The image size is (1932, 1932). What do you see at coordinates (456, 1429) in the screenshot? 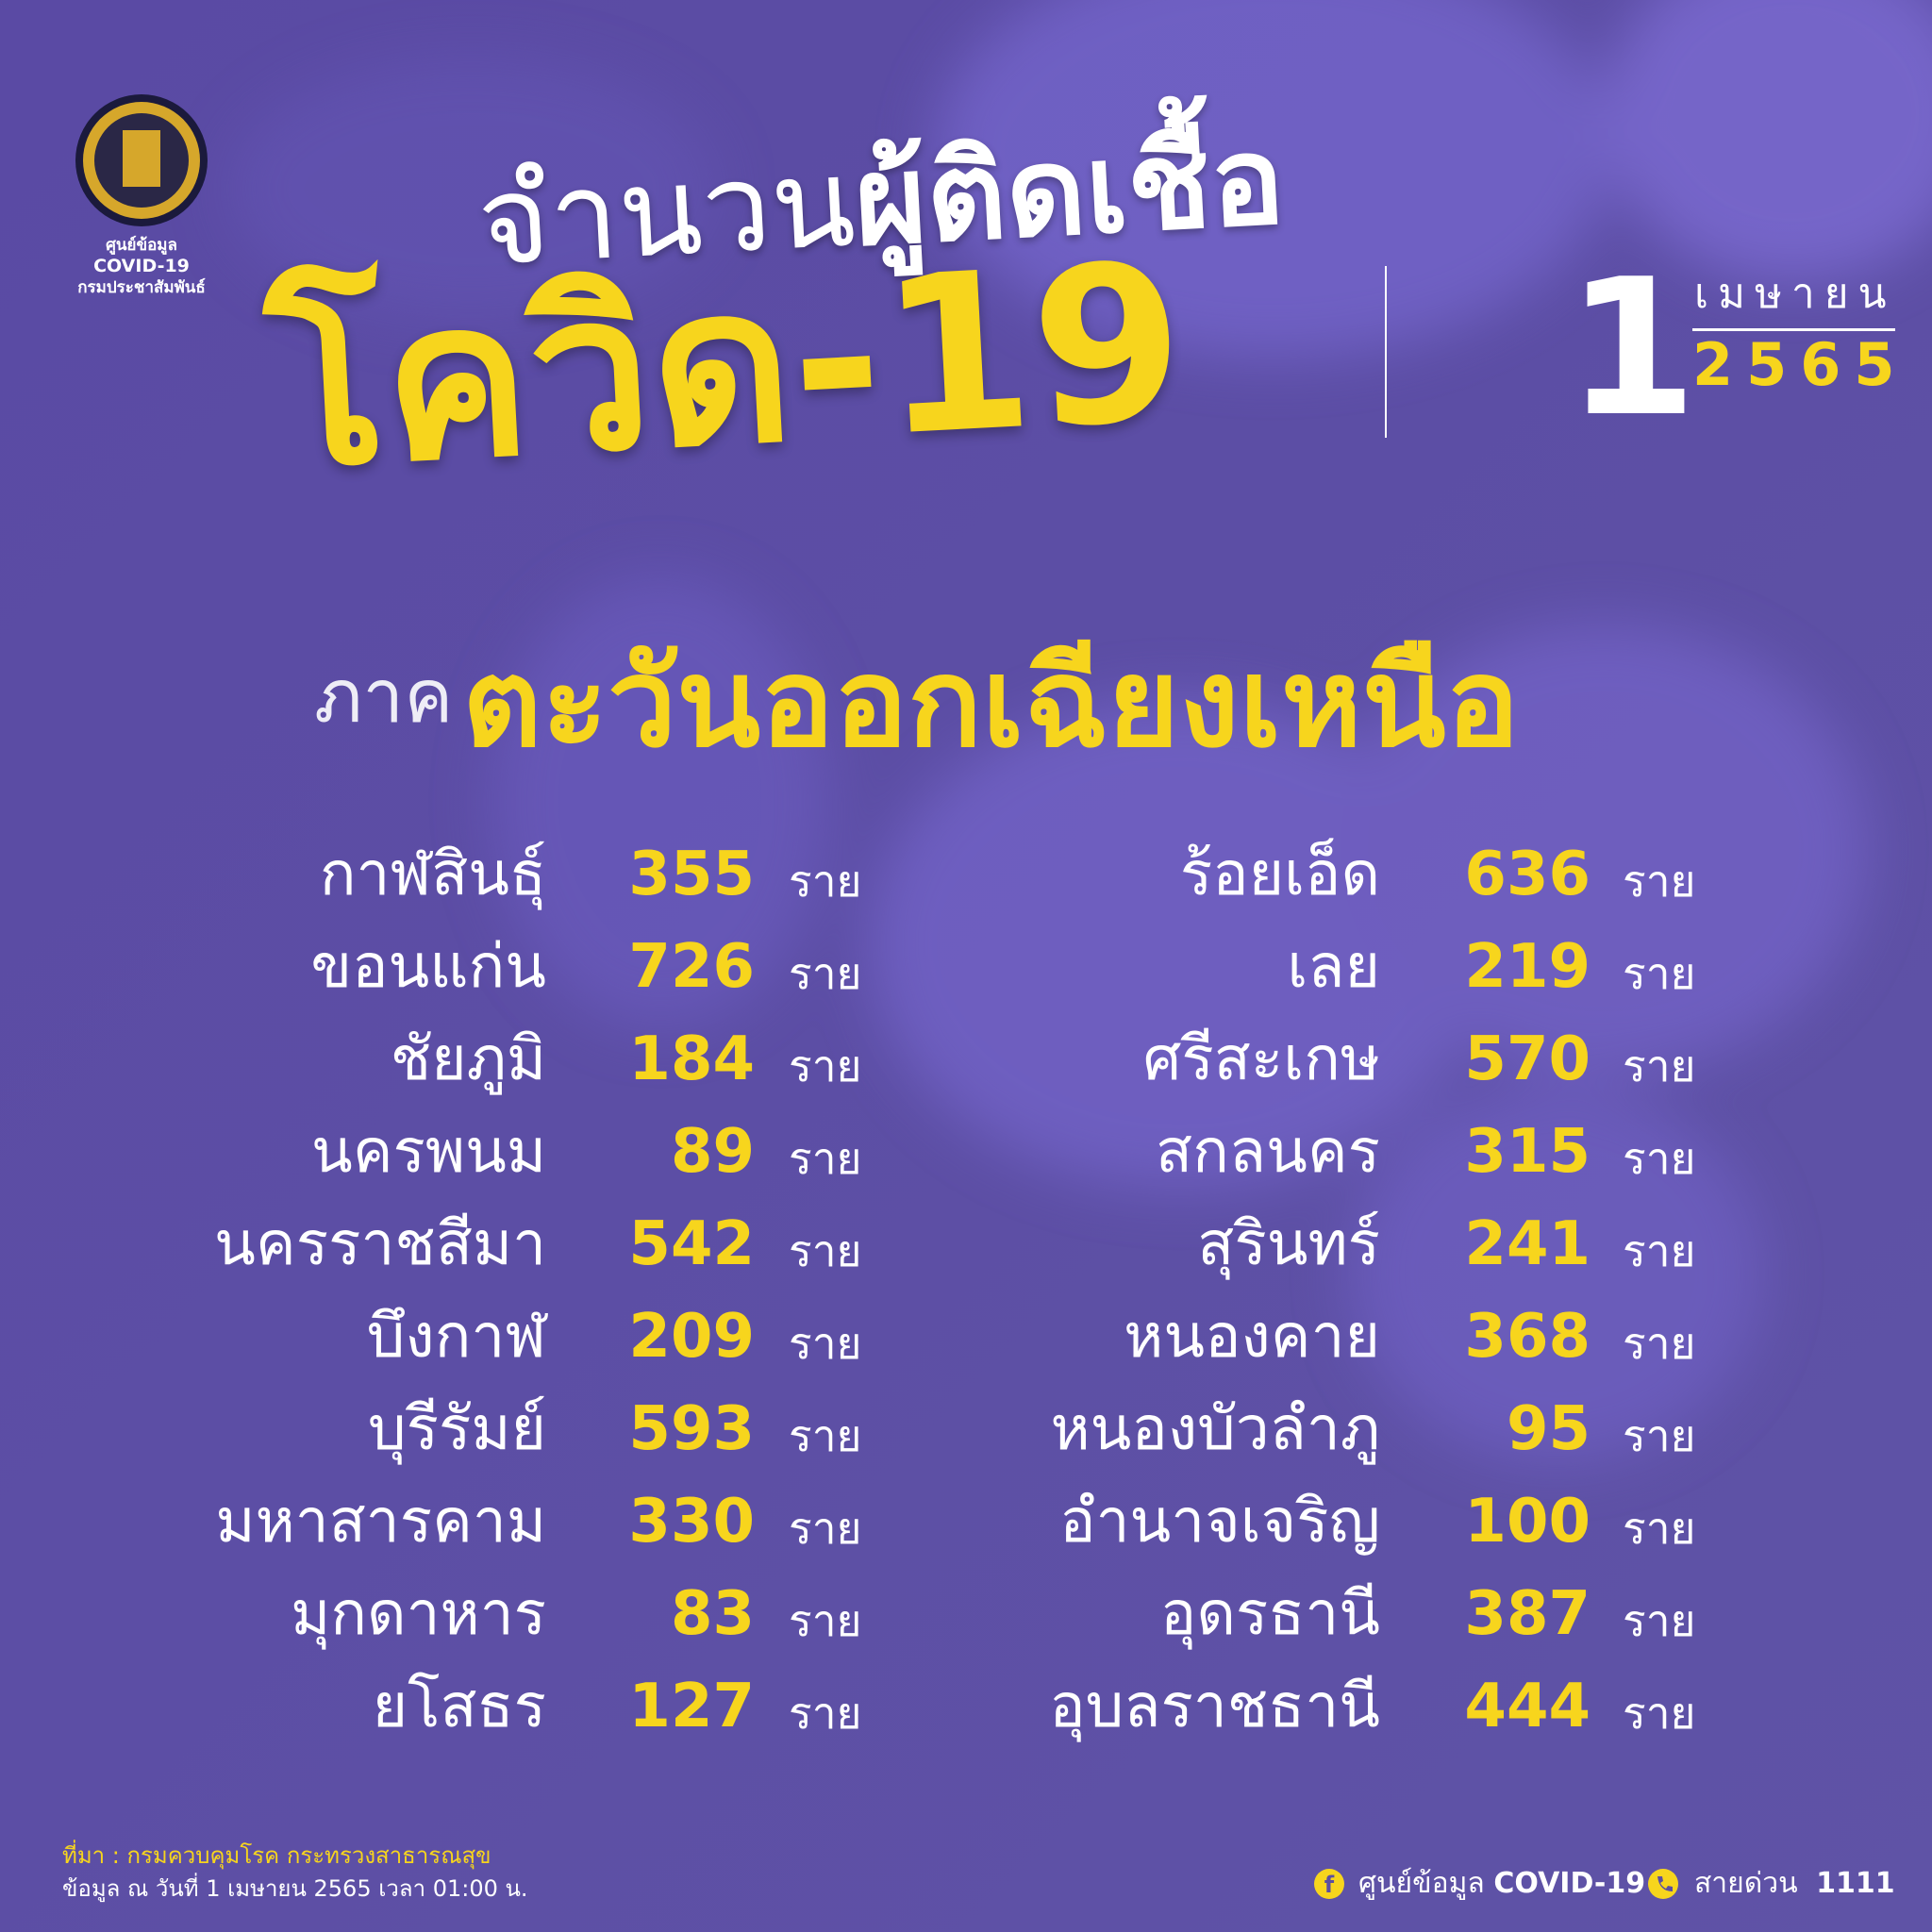
I see `province-name: บุรีรัมย์` at bounding box center [456, 1429].